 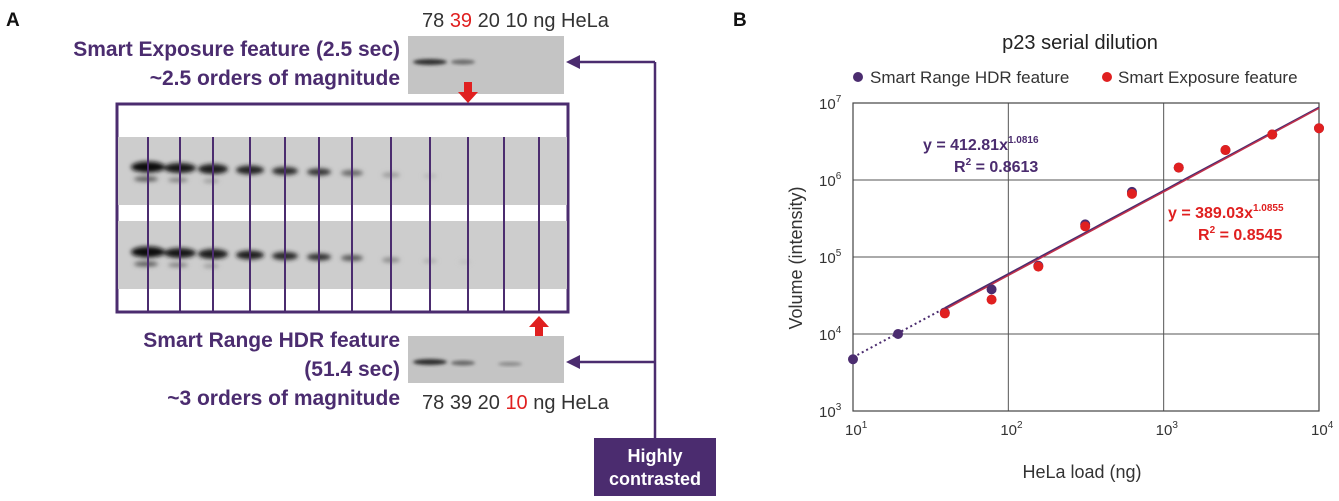 What do you see at coordinates (573, 362) in the screenshot?
I see `arrowhead-bottom` at bounding box center [573, 362].